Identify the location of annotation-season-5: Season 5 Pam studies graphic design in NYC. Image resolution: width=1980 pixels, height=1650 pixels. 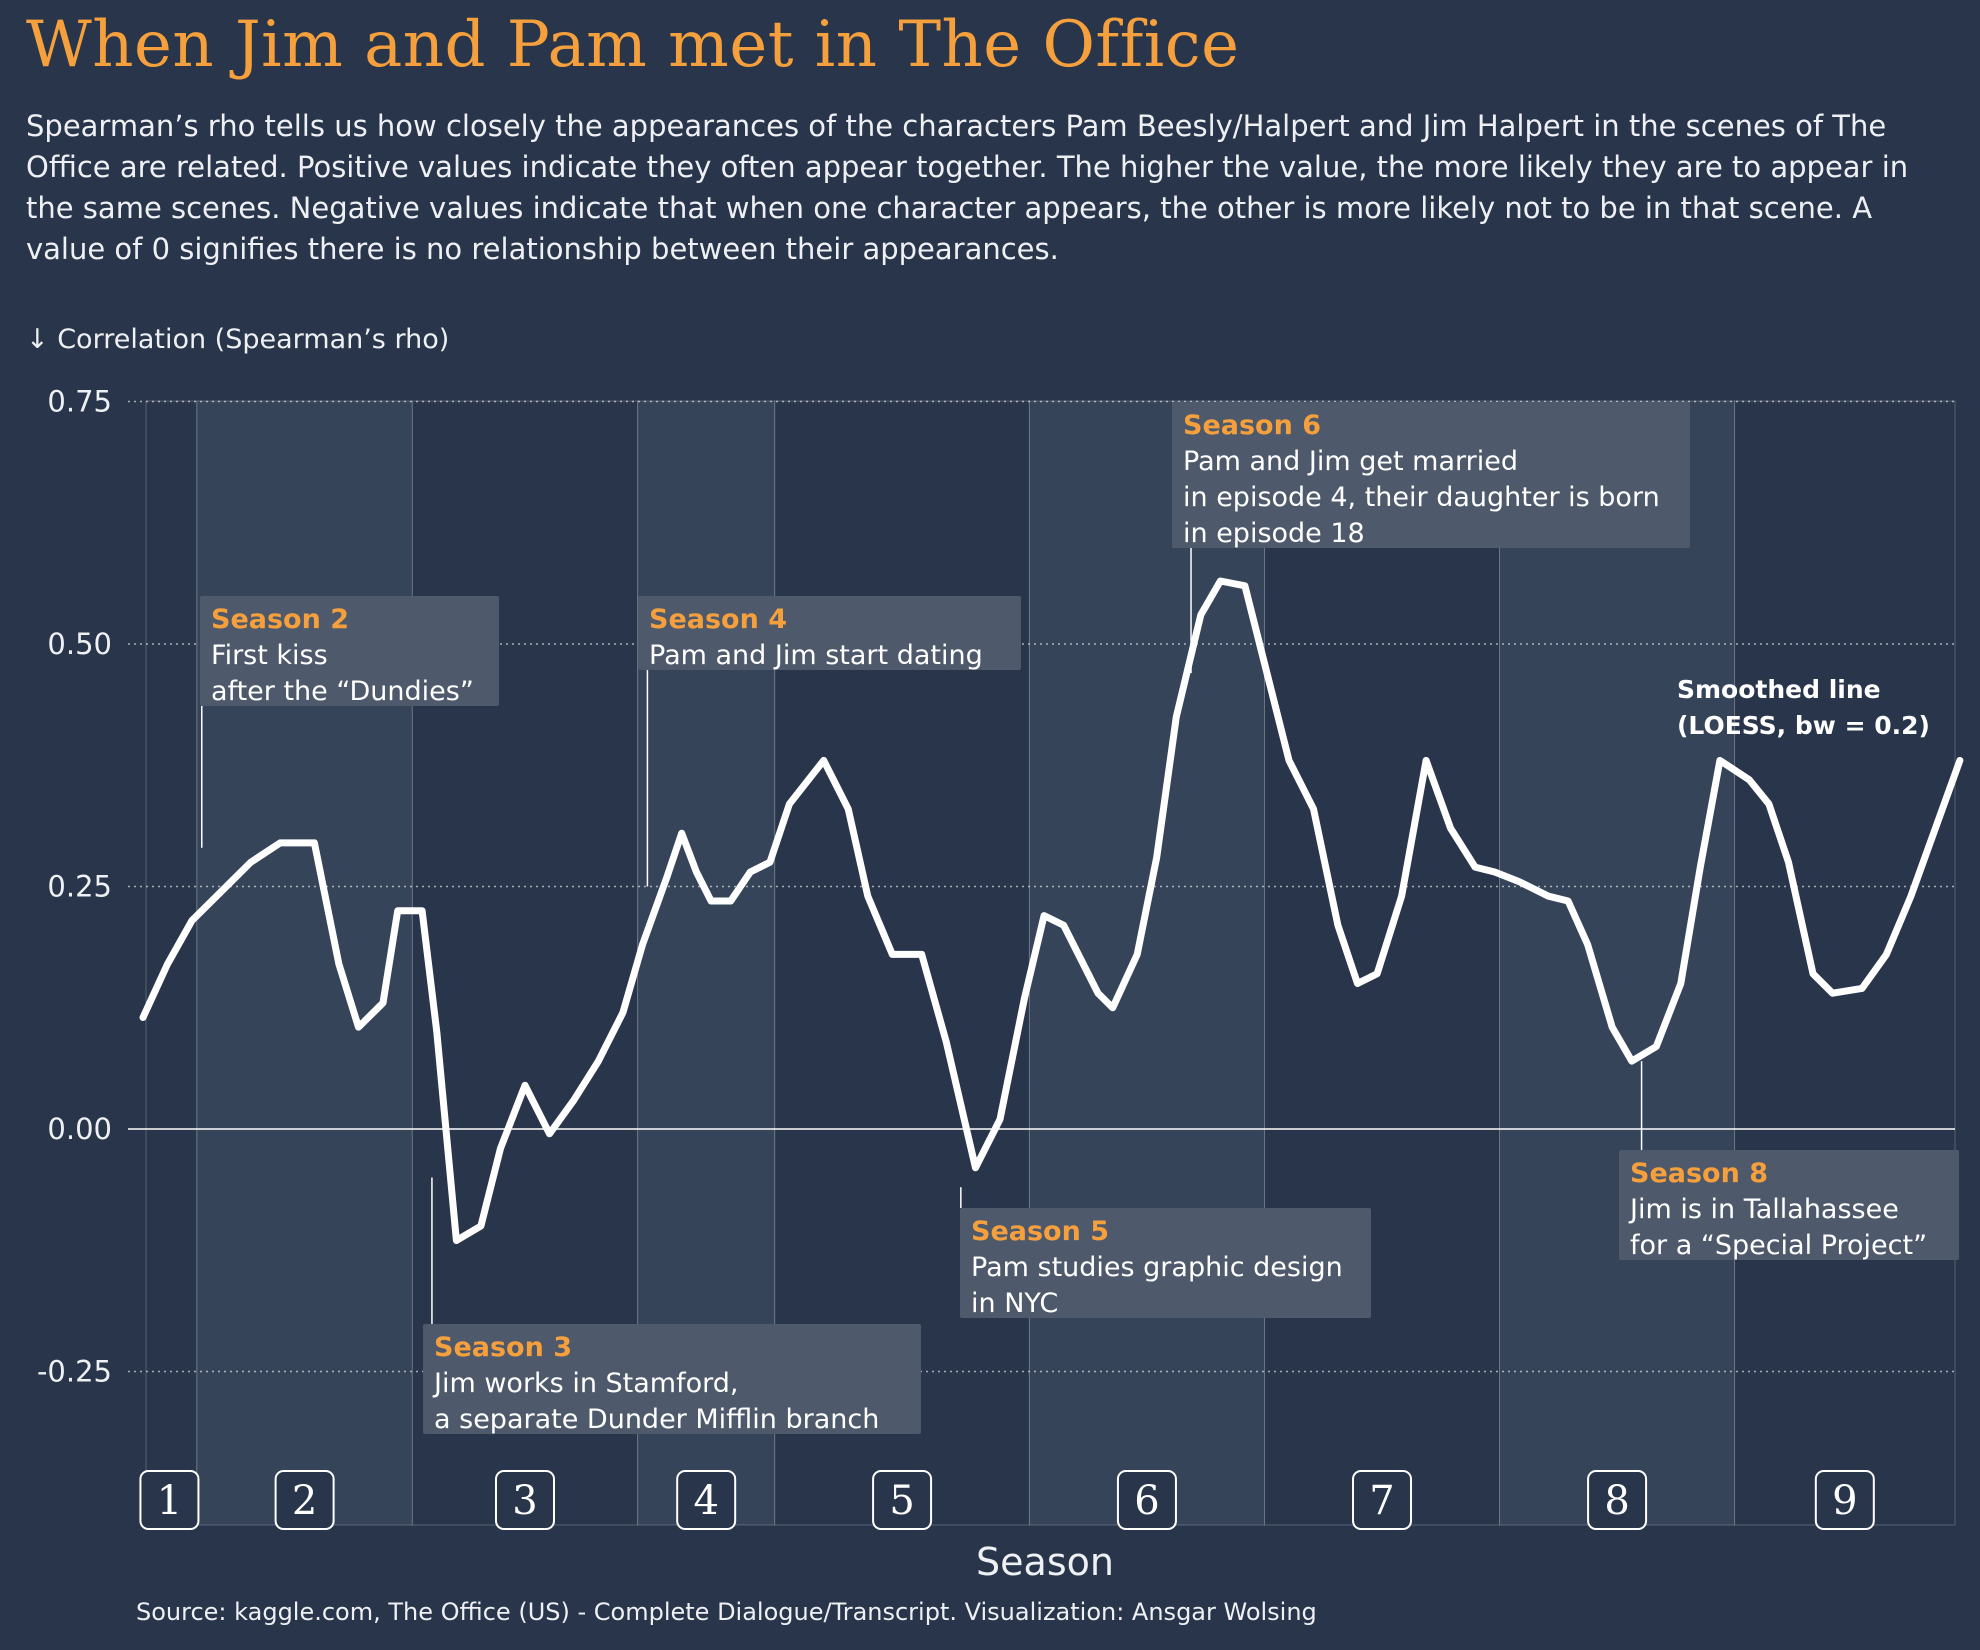
(1165, 1263).